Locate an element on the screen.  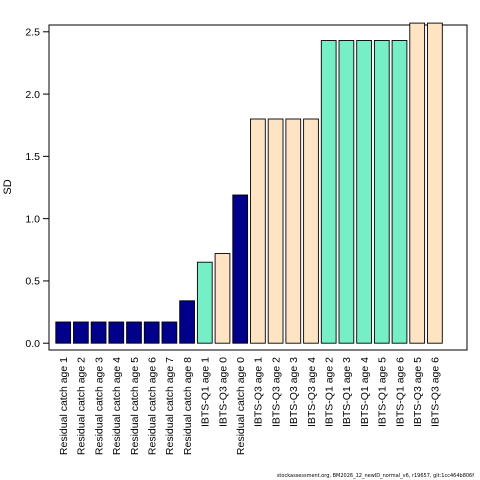
y-tick-label: 2.5 is located at coordinates (32, 33).